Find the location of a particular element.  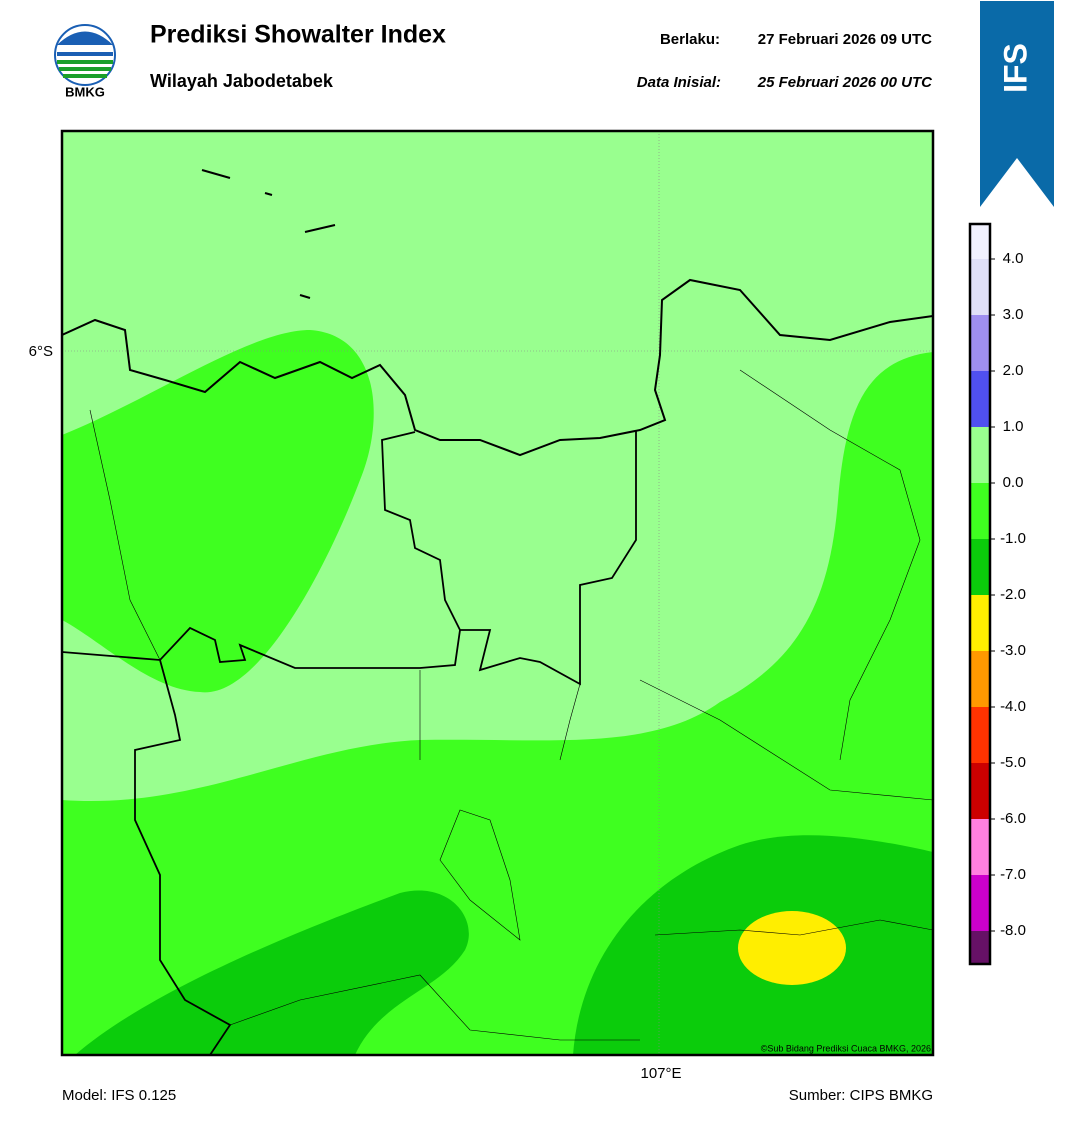

logo: BMKG is located at coordinates (85, 61).